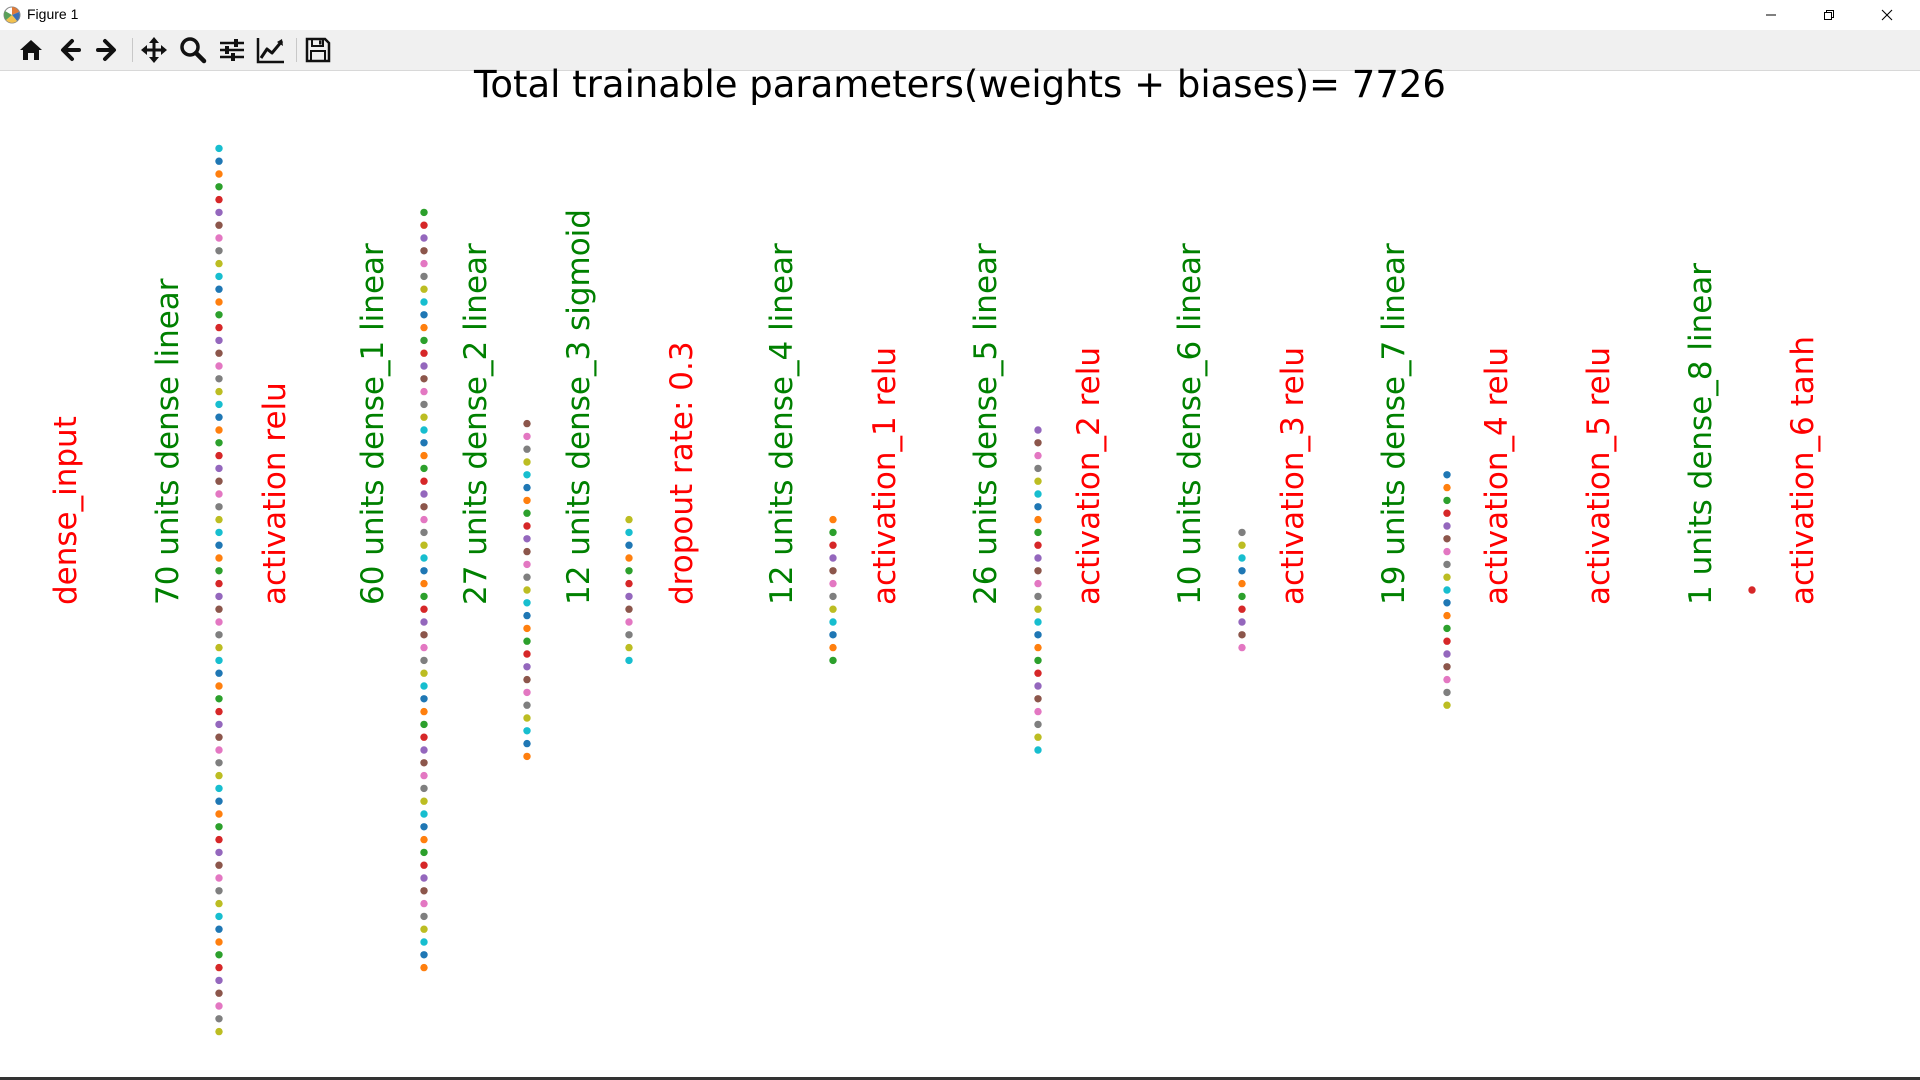 This screenshot has width=1920, height=1080. Describe the element at coordinates (1771, 15) in the screenshot. I see `minimize-button` at that location.